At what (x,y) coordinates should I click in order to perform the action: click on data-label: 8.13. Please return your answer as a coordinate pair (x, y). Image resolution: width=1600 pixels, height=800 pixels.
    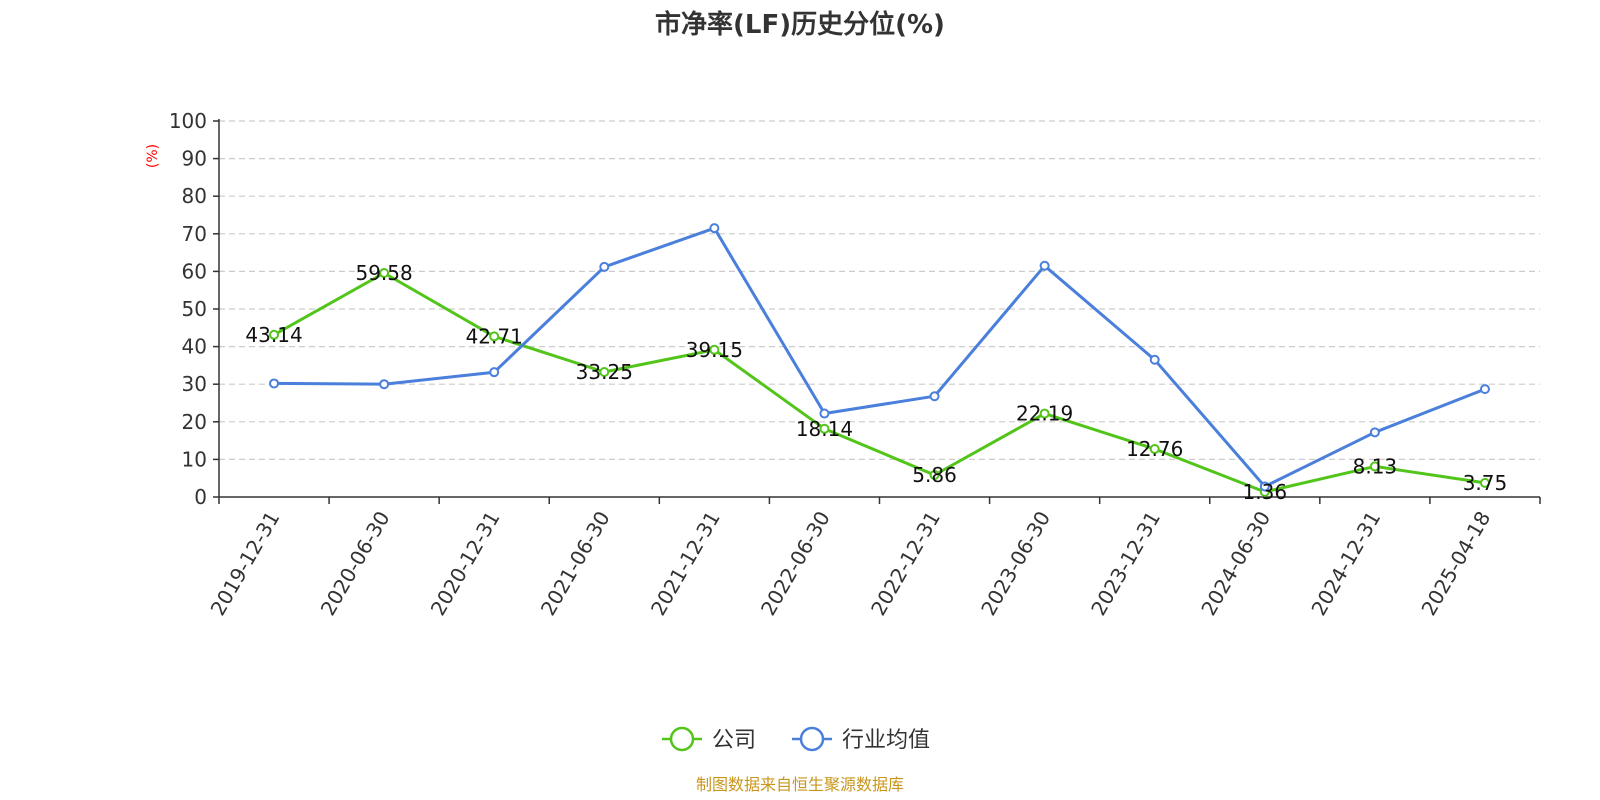
    Looking at the image, I should click on (1375, 466).